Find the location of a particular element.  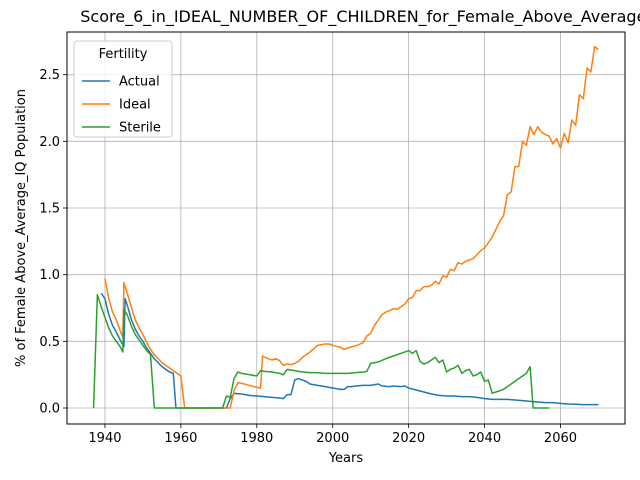

x-tick-label: 2020 is located at coordinates (408, 438).